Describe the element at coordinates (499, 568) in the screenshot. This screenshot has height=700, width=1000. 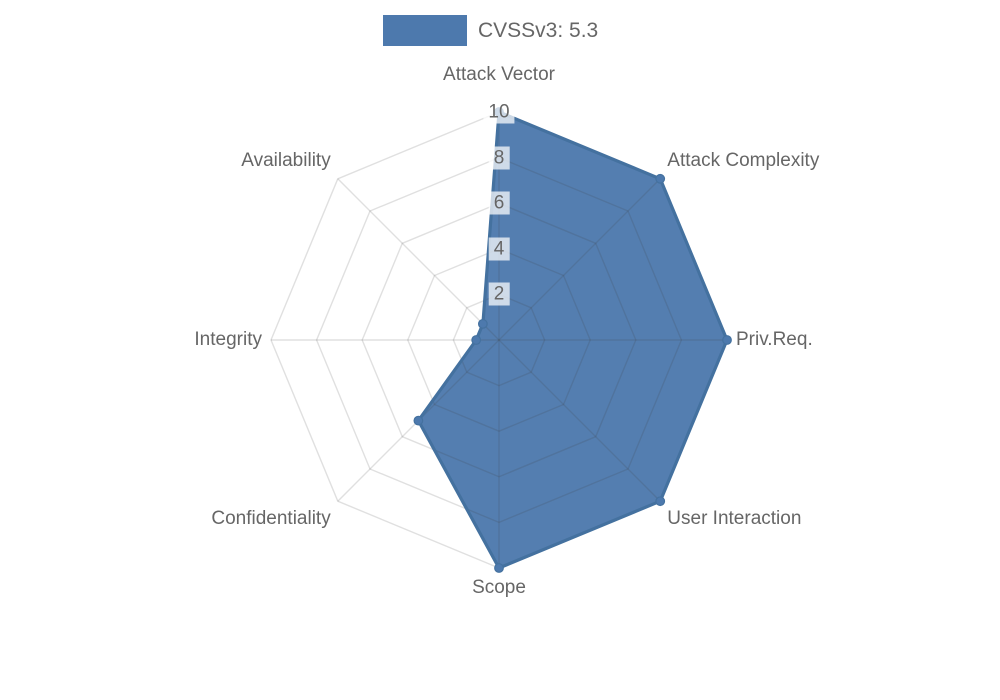
I see `data-point-scope` at that location.